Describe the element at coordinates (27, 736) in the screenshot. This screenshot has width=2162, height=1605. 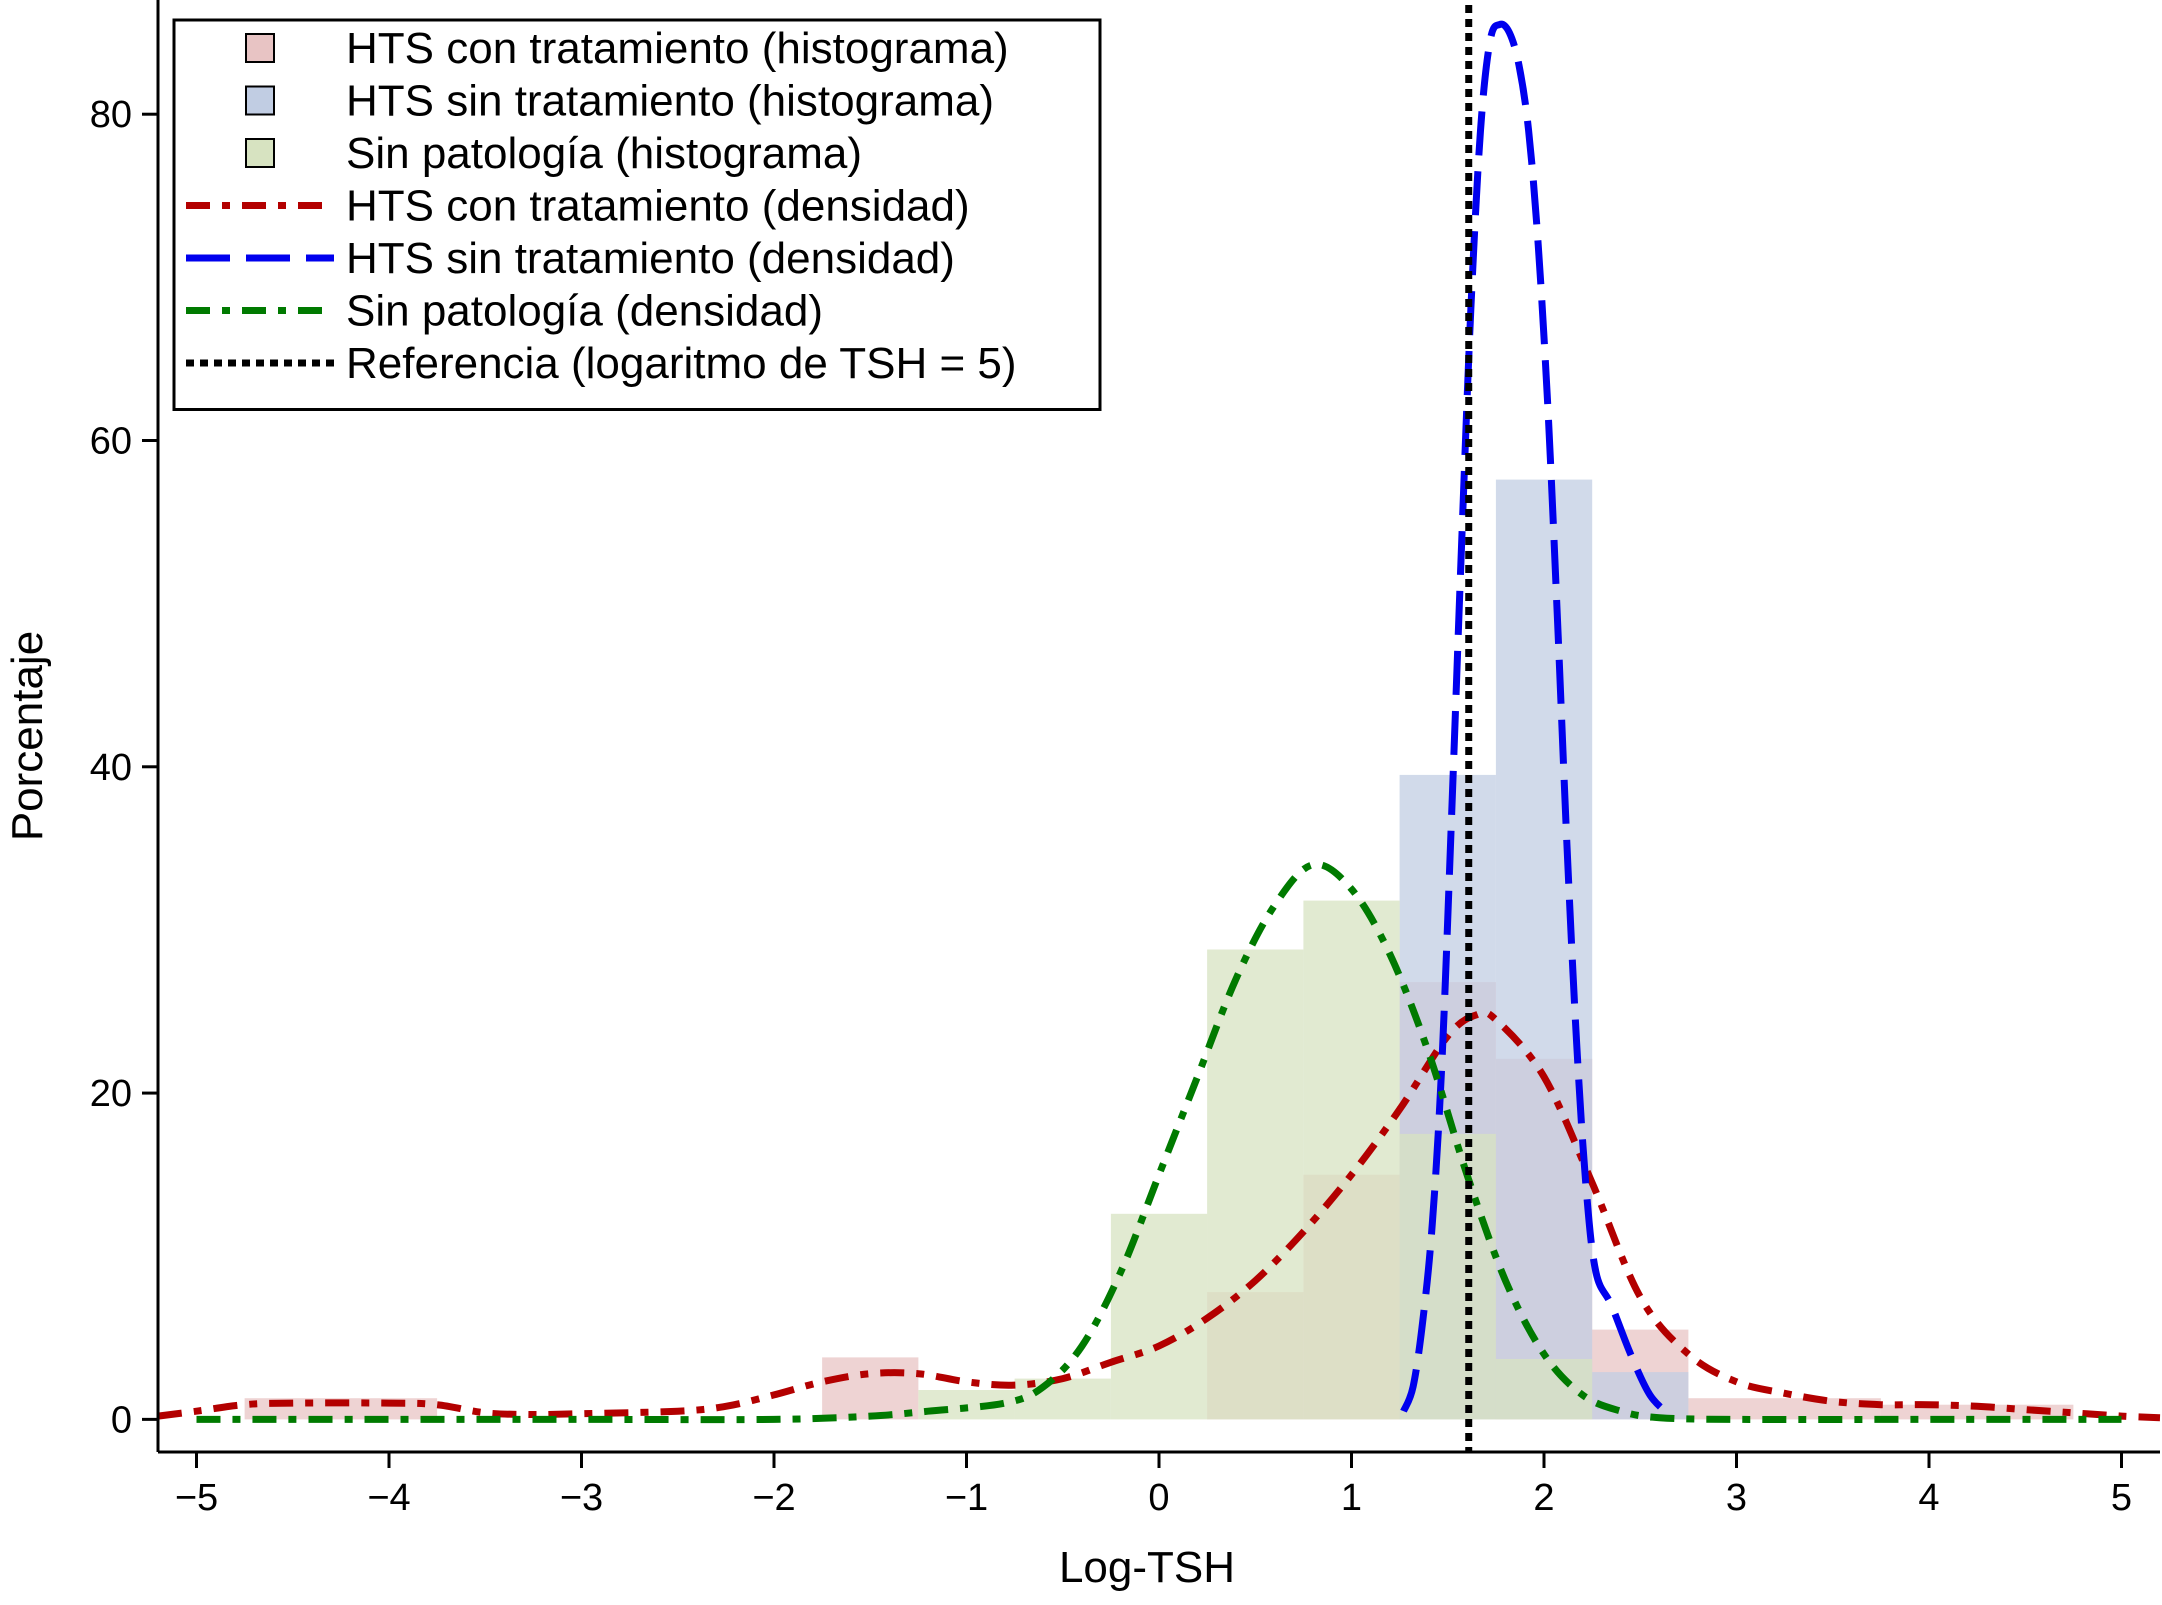
I see `y-axis-title: Porcentaje` at that location.